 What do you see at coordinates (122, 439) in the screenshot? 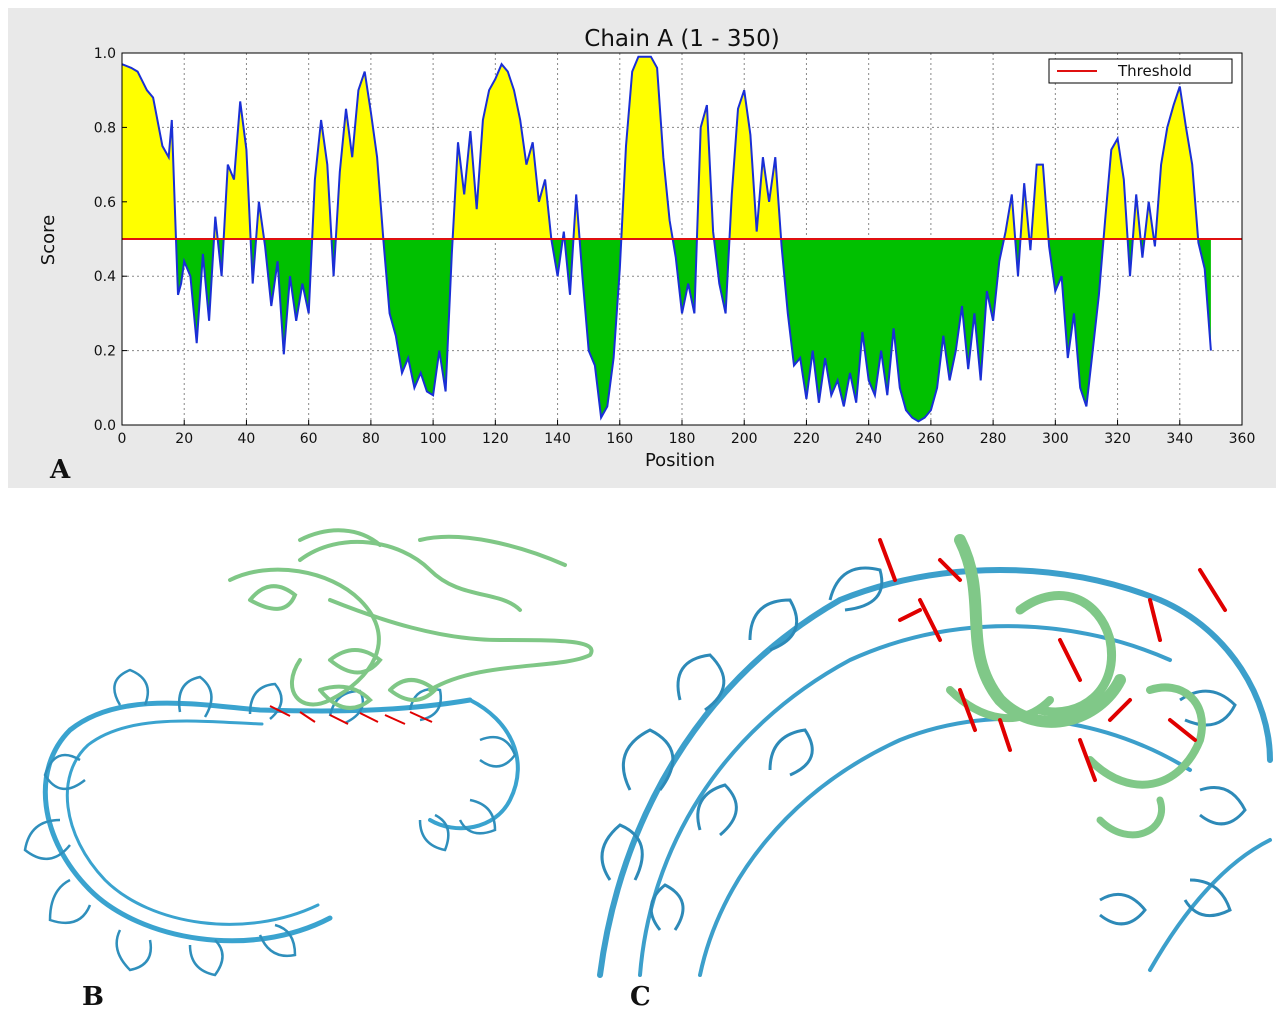
I see `x-tick-label: 0` at bounding box center [122, 439].